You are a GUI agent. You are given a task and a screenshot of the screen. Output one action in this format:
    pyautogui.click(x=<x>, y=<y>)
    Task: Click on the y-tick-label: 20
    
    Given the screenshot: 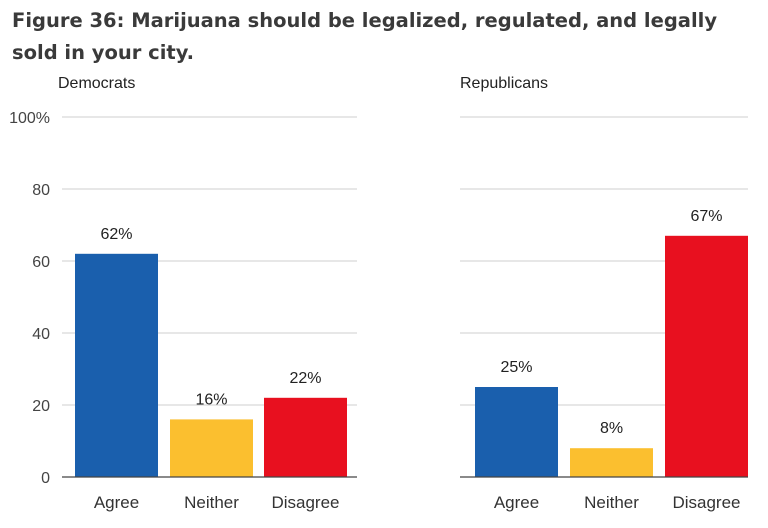 What is the action you would take?
    pyautogui.click(x=41, y=406)
    